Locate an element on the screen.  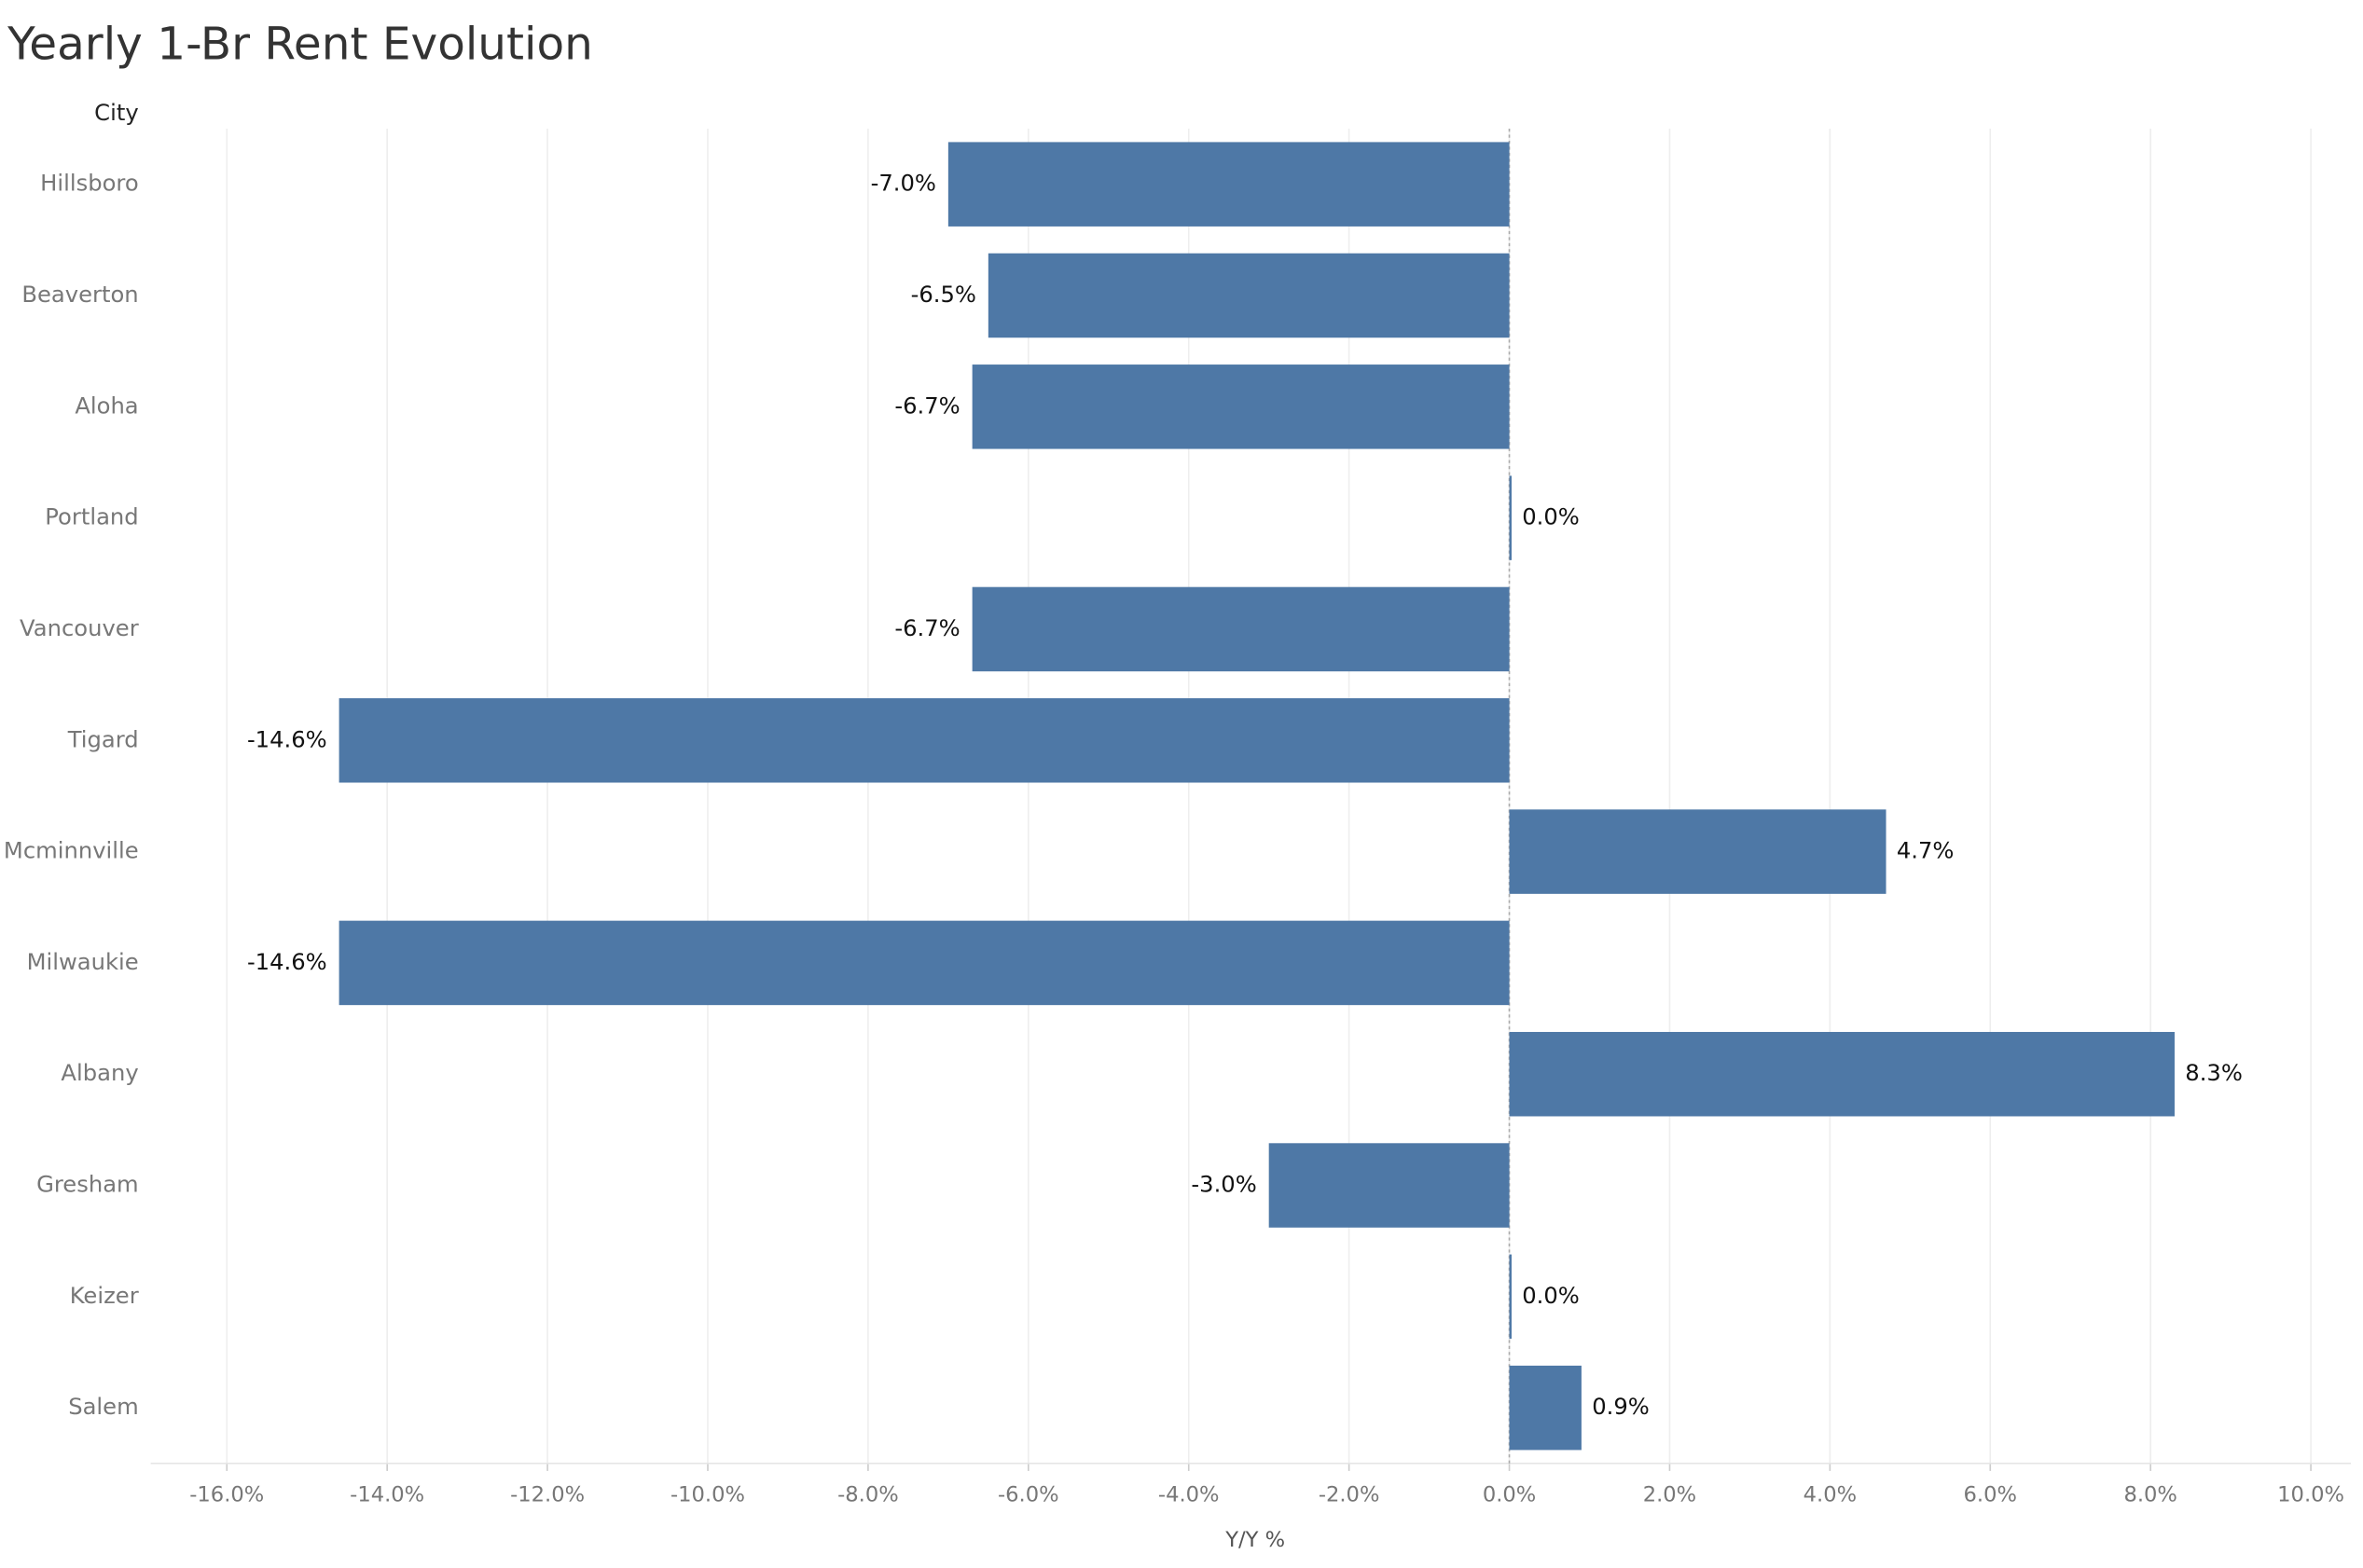
x-tick-label: -6.0% is located at coordinates (1028, 1494).